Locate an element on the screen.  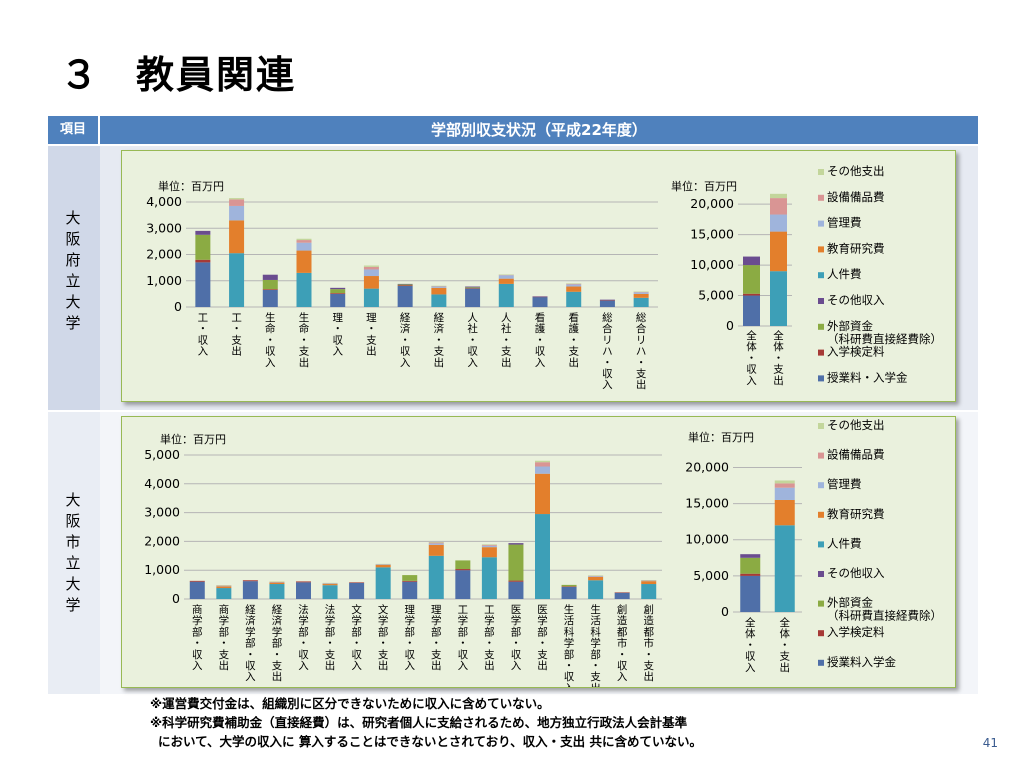
x-label-char: 医 is located at coordinates (542, 610).